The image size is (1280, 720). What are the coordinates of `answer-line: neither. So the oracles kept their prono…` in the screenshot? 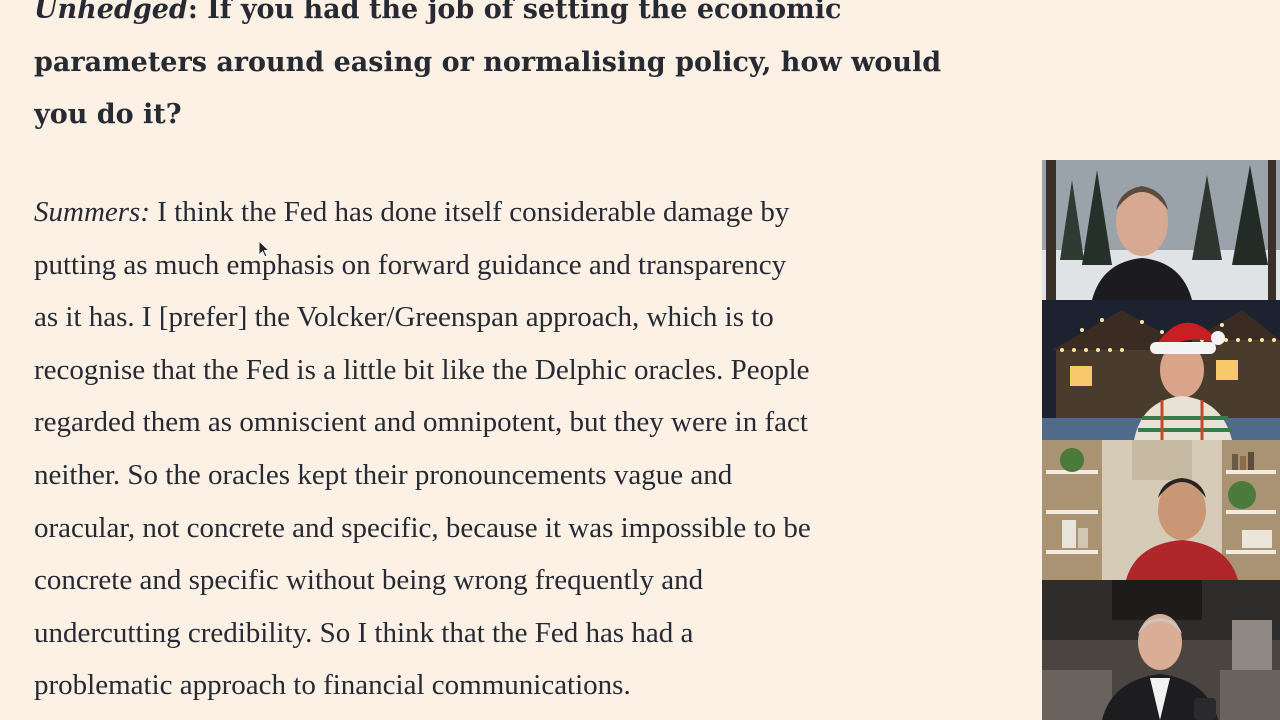 It's located at (383, 474).